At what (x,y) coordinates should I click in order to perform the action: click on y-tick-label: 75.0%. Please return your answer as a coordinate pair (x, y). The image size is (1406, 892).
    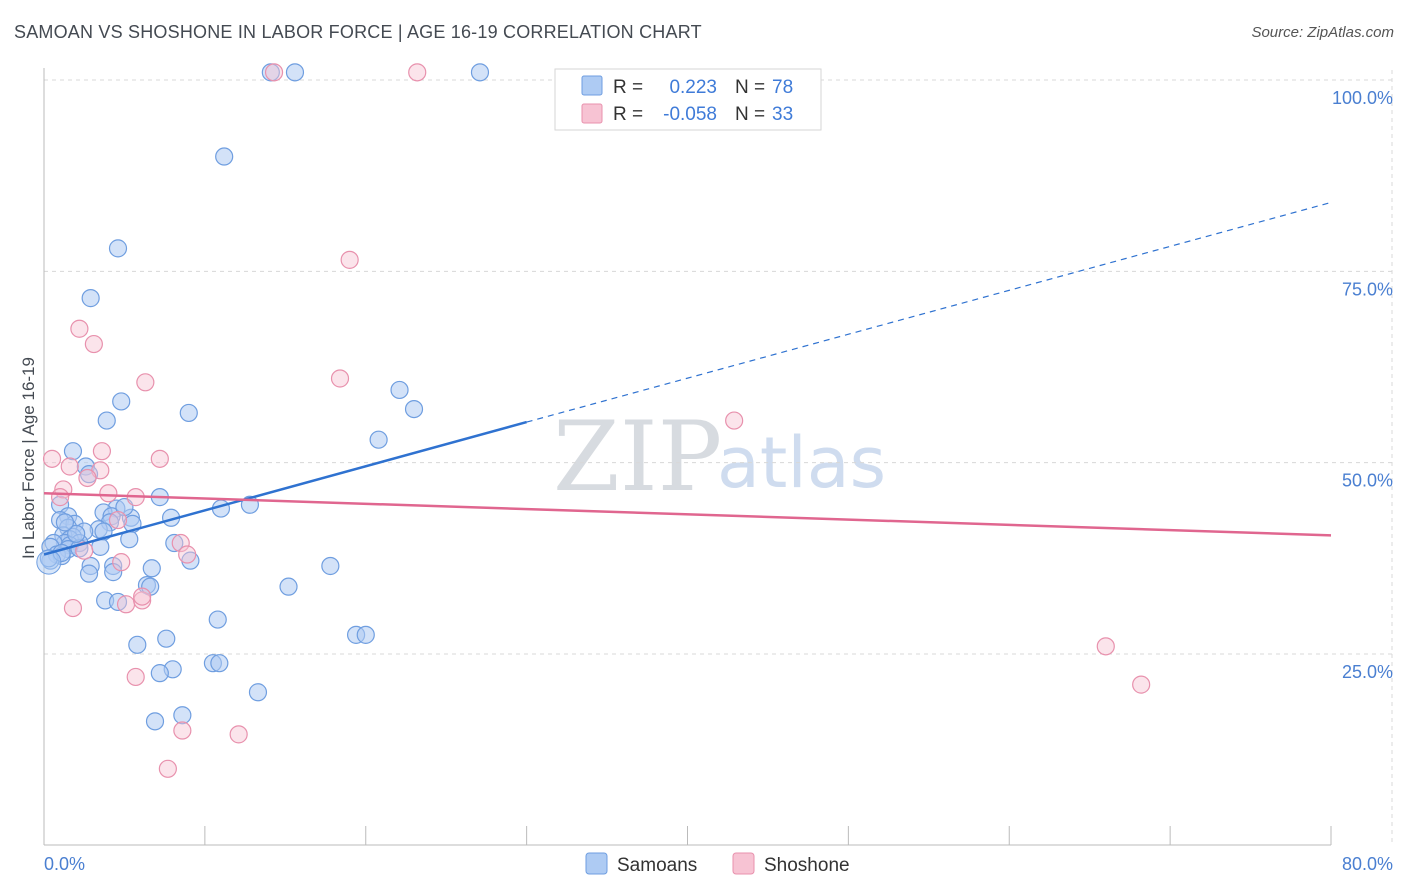
    Looking at the image, I should click on (1367, 289).